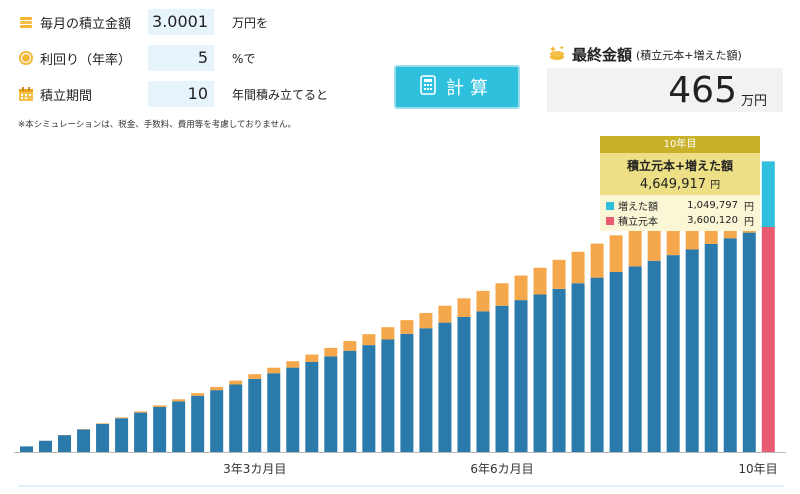  I want to click on tooltip-period: 10年目, so click(680, 144).